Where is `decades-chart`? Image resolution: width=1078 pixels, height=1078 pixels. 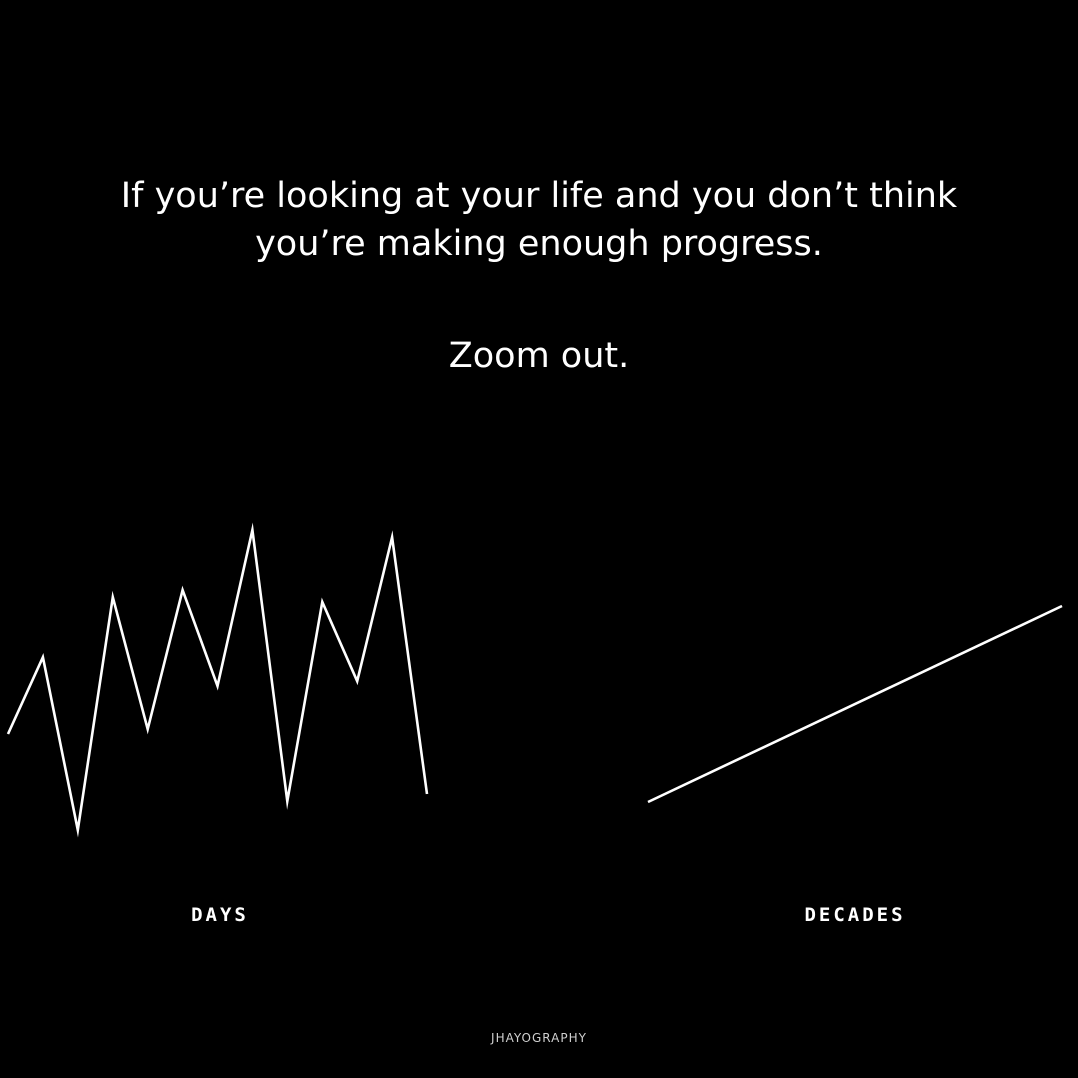
decades-chart is located at coordinates (855, 704).